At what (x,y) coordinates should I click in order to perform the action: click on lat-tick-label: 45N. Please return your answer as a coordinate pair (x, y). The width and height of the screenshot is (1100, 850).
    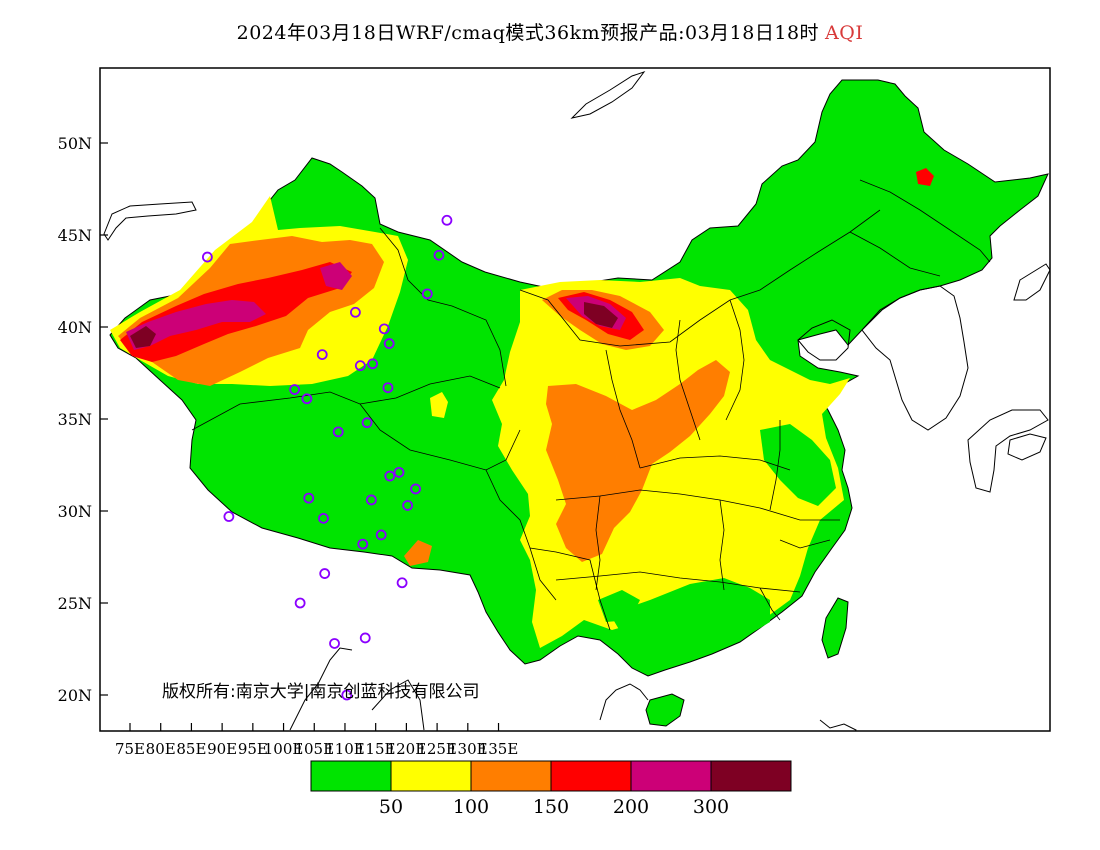
    Looking at the image, I should click on (75, 235).